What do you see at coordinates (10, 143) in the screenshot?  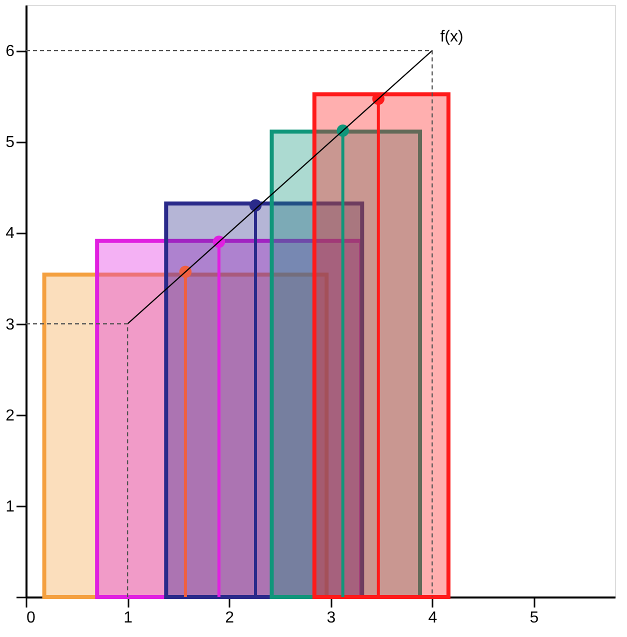 I see `y-tick-label: 5` at bounding box center [10, 143].